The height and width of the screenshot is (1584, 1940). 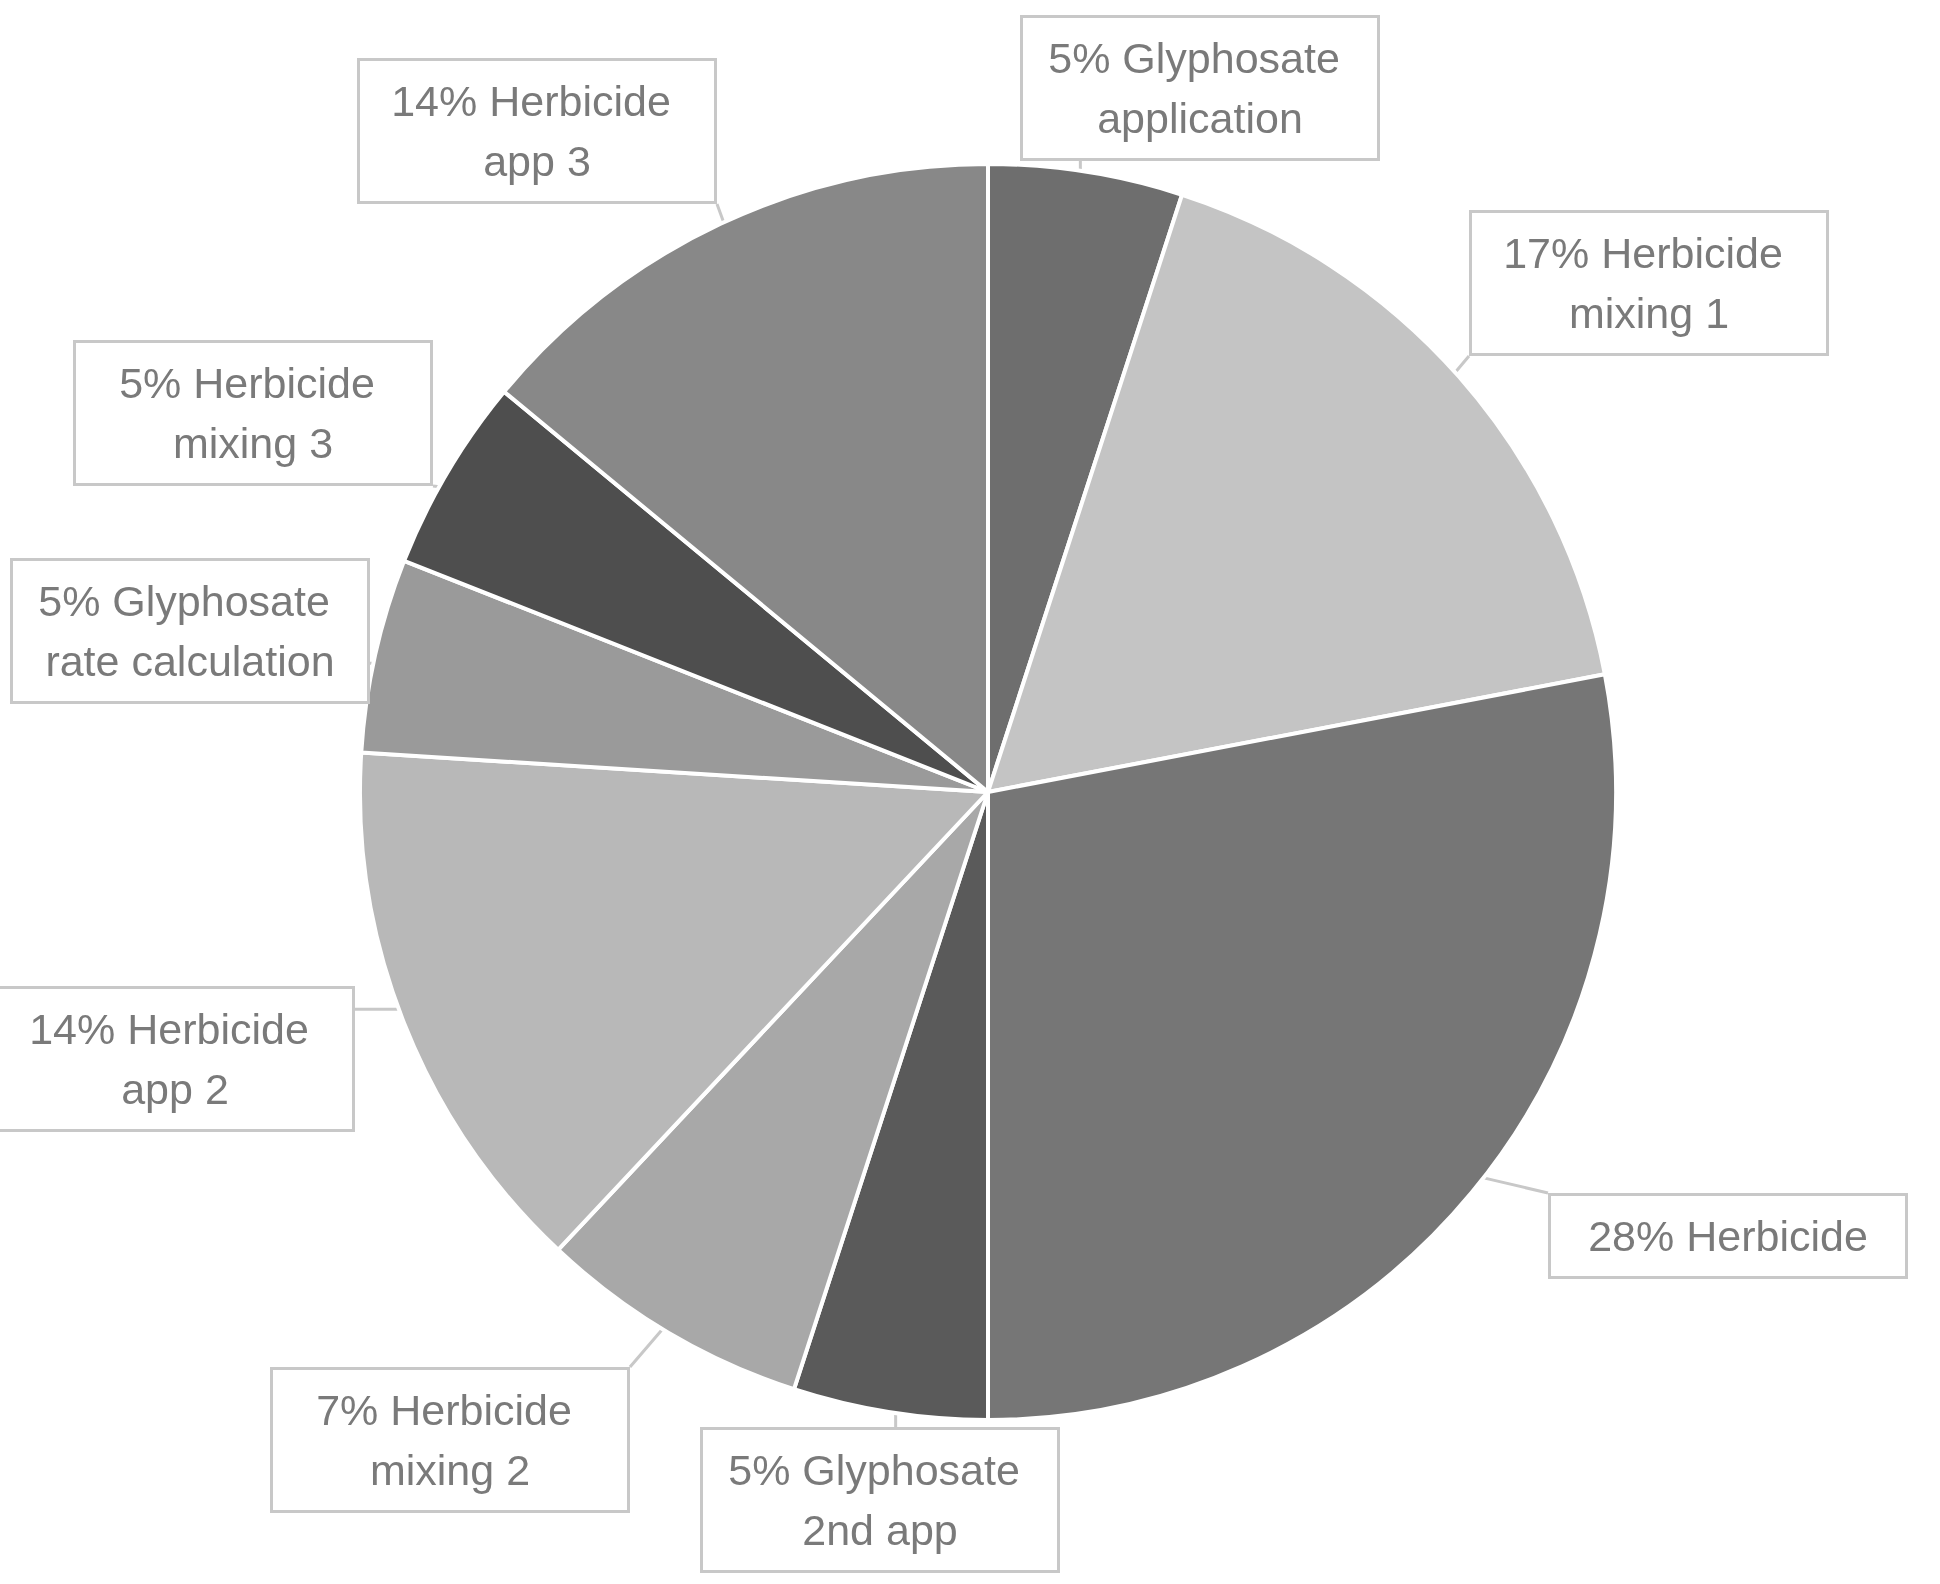 What do you see at coordinates (1649, 283) in the screenshot?
I see `slice-label: 17% Herbicide mixing 1` at bounding box center [1649, 283].